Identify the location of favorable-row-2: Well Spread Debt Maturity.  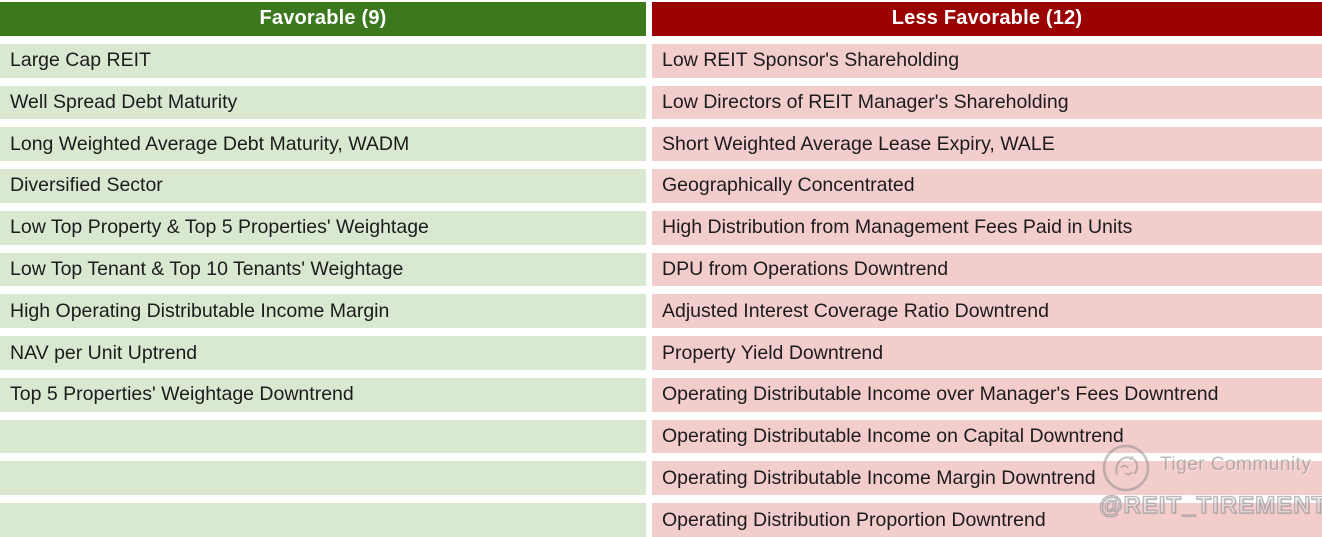
(323, 102).